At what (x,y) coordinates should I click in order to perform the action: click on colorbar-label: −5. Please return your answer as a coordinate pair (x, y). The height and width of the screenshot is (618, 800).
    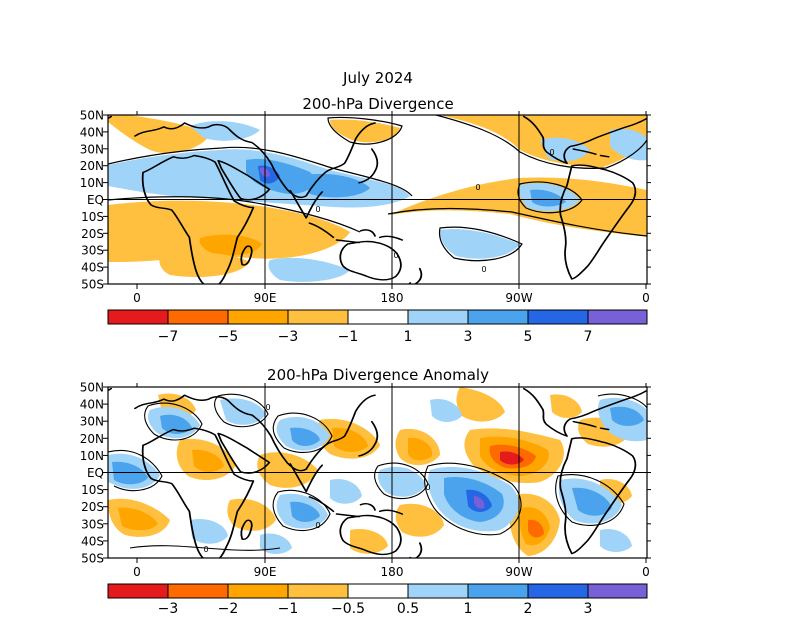
    Looking at the image, I should click on (228, 337).